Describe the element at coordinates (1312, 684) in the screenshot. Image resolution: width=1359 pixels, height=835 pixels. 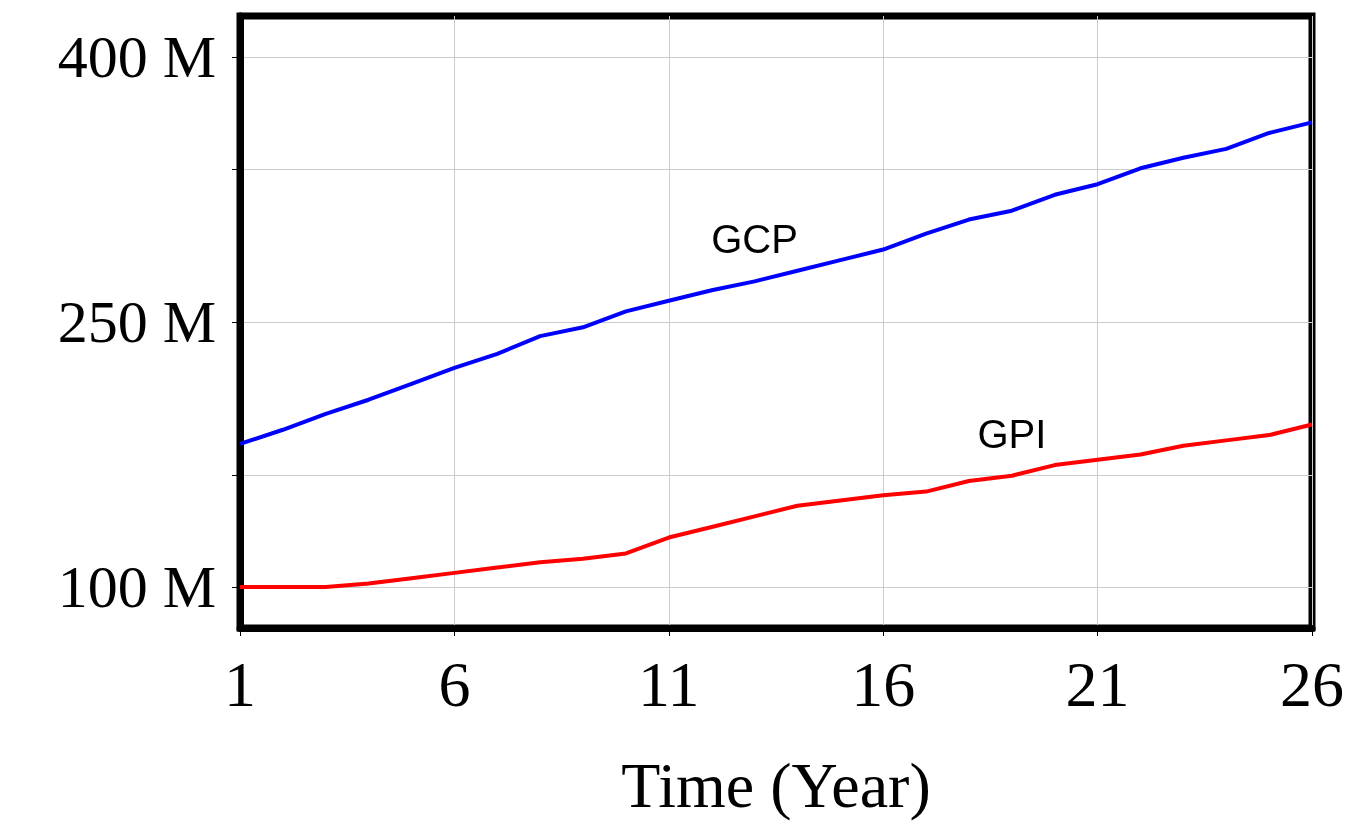
I see `x-tick-label: 26` at that location.